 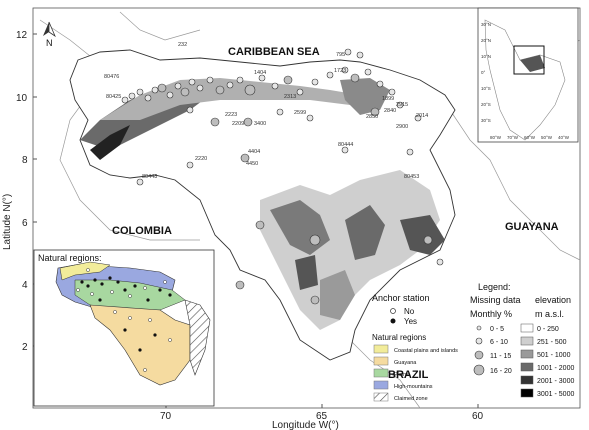 I want to click on svg-text: 4450, so click(x=252, y=164).